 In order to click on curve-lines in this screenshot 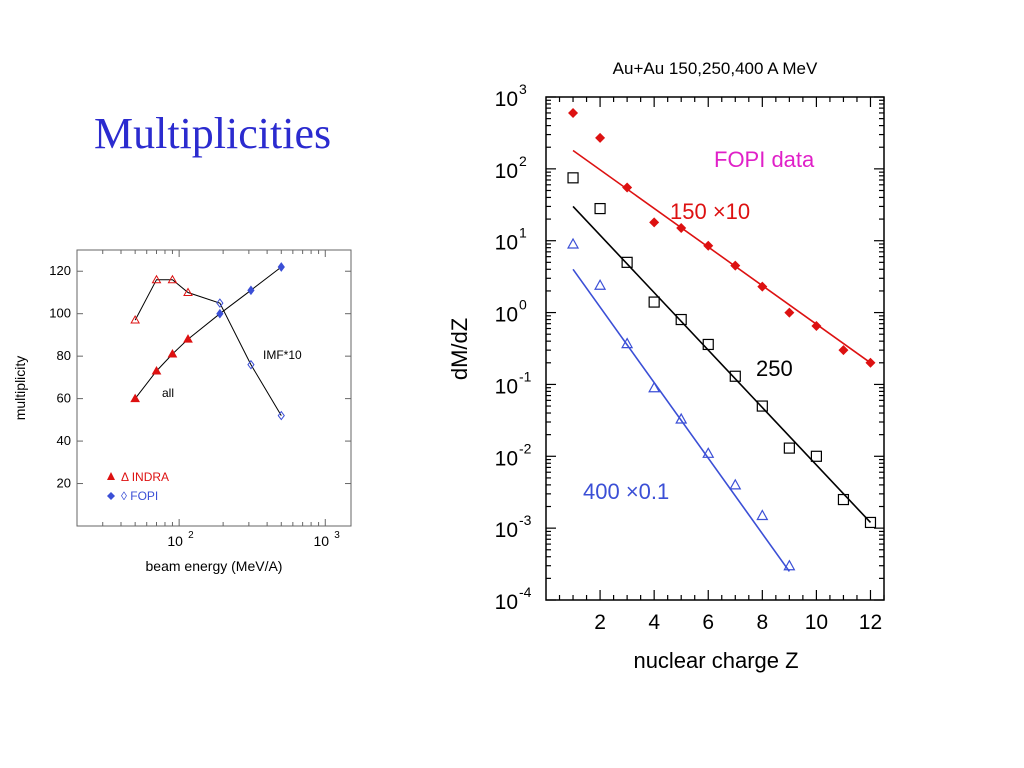, I will do `click(208, 341)`.